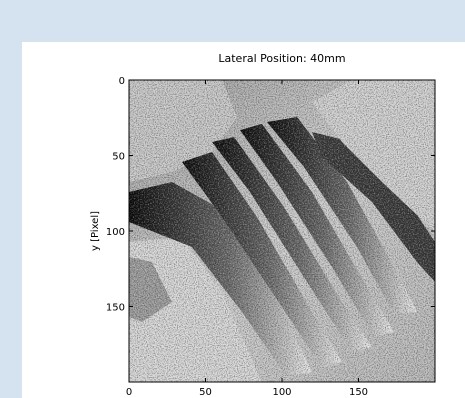 The height and width of the screenshot is (398, 465). Describe the element at coordinates (115, 308) in the screenshot. I see `y-tick-label: 150` at that location.